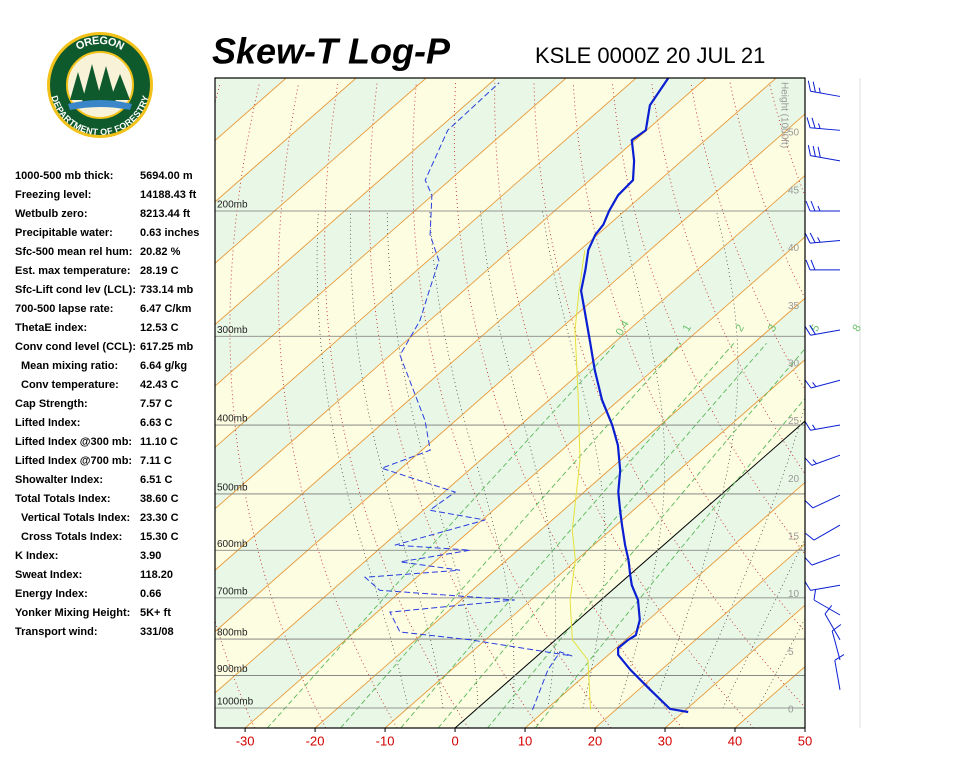 Image resolution: width=960 pixels, height=768 pixels. Describe the element at coordinates (156, 461) in the screenshot. I see `index-value: 7.11 C` at that location.